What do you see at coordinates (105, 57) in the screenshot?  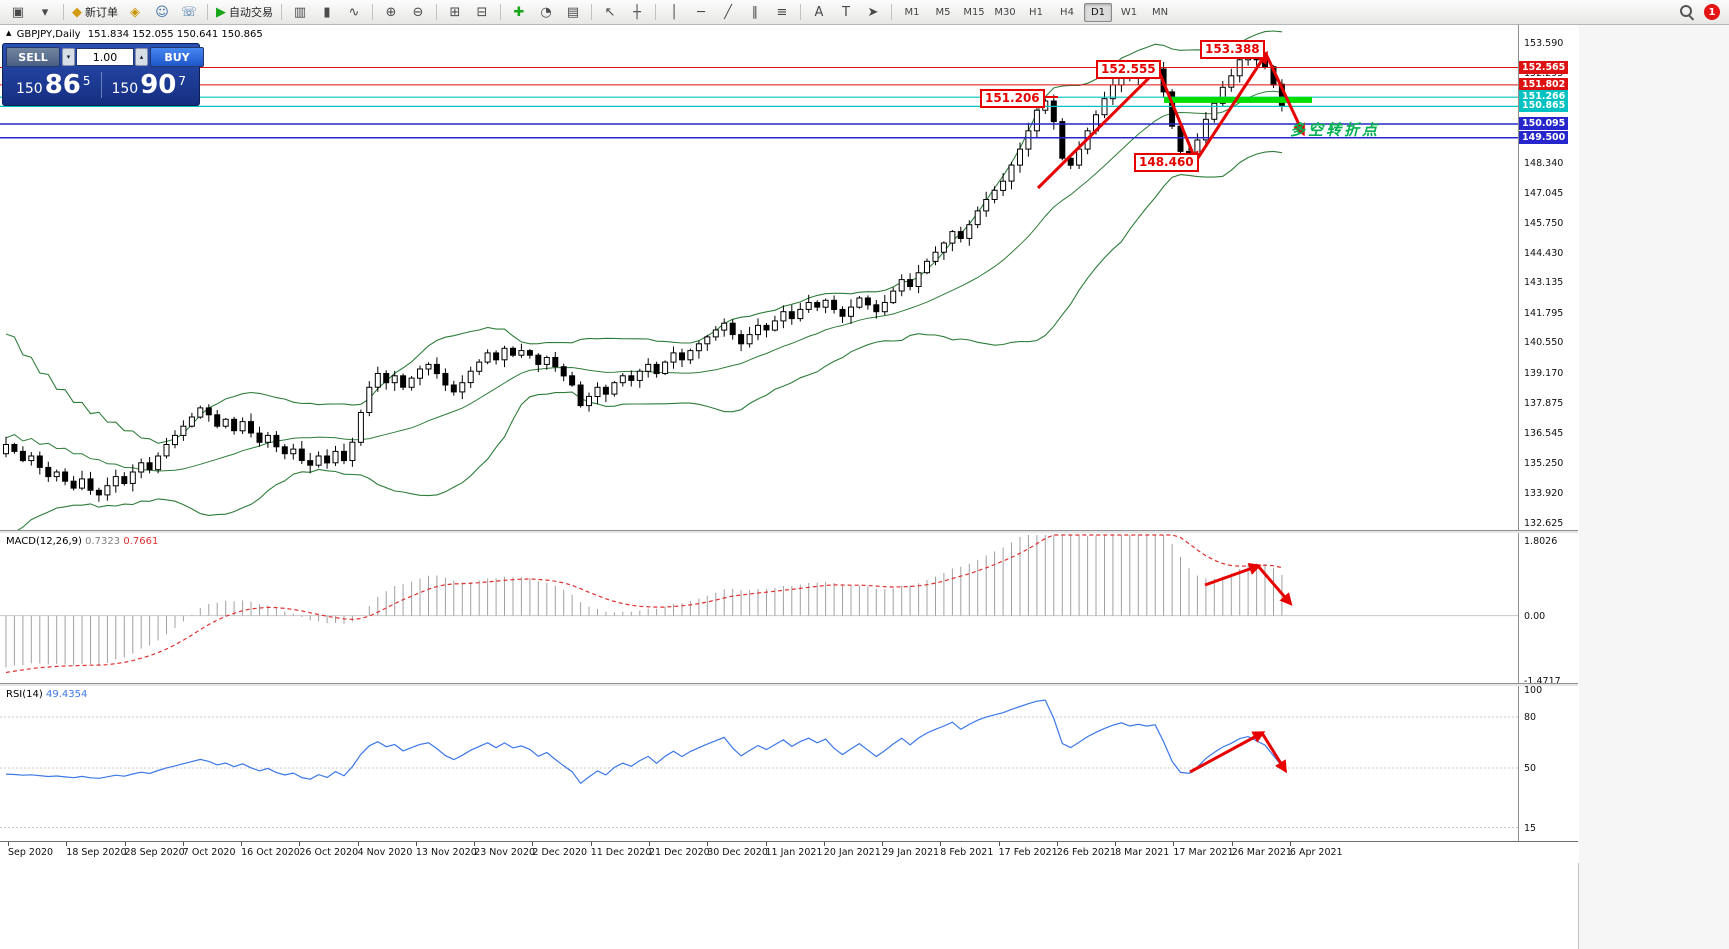 I see `volume-input` at bounding box center [105, 57].